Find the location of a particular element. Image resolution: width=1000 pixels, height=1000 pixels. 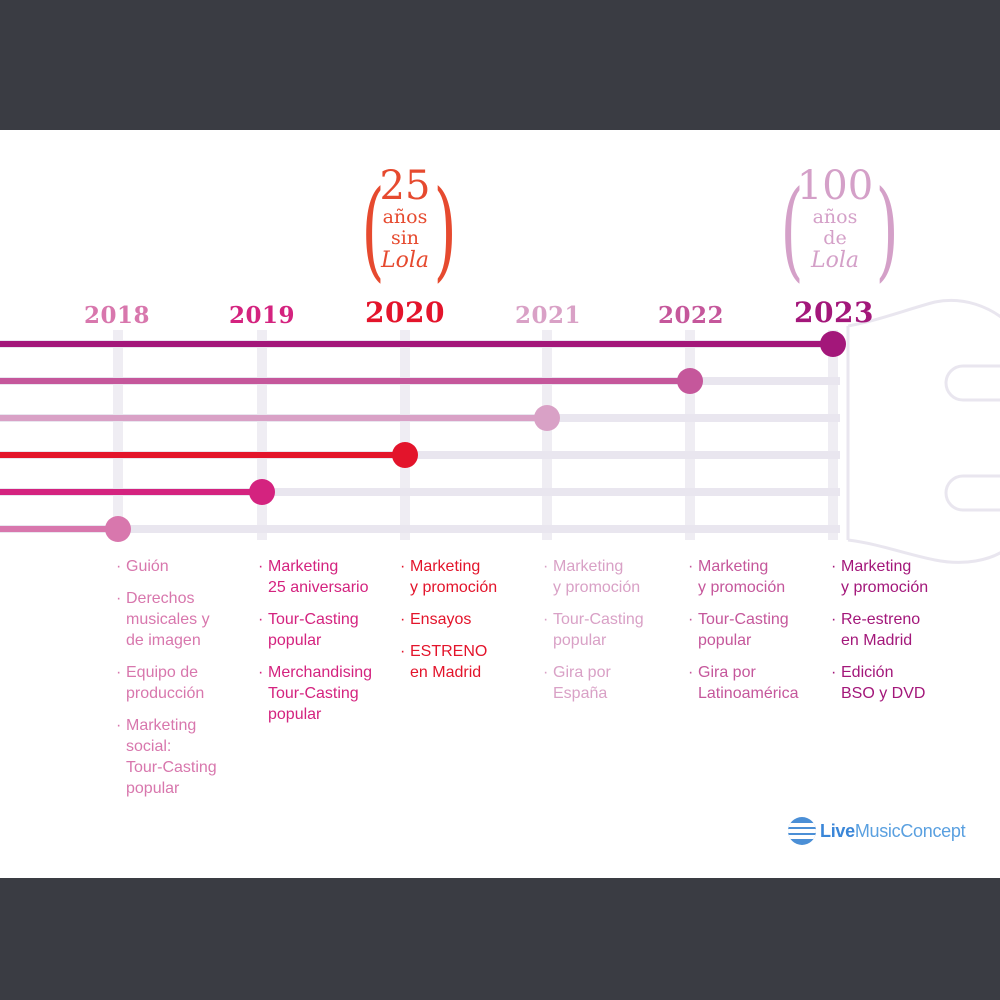

fret-2020 is located at coordinates (405, 435).